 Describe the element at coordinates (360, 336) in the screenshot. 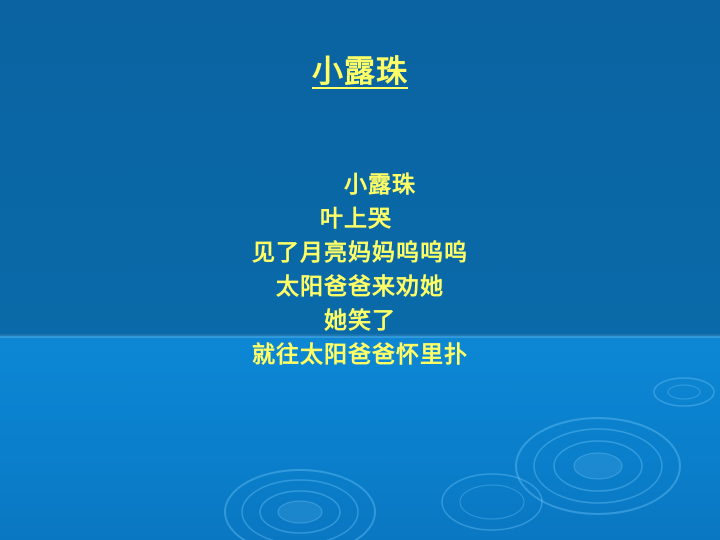

I see `band-divider` at that location.